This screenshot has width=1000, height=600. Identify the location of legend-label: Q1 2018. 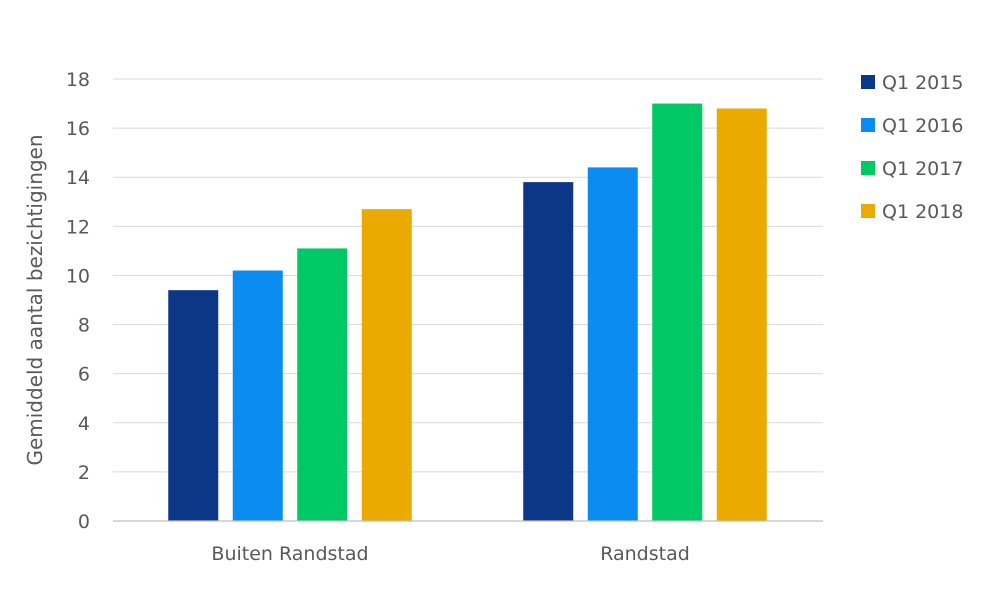
(922, 212).